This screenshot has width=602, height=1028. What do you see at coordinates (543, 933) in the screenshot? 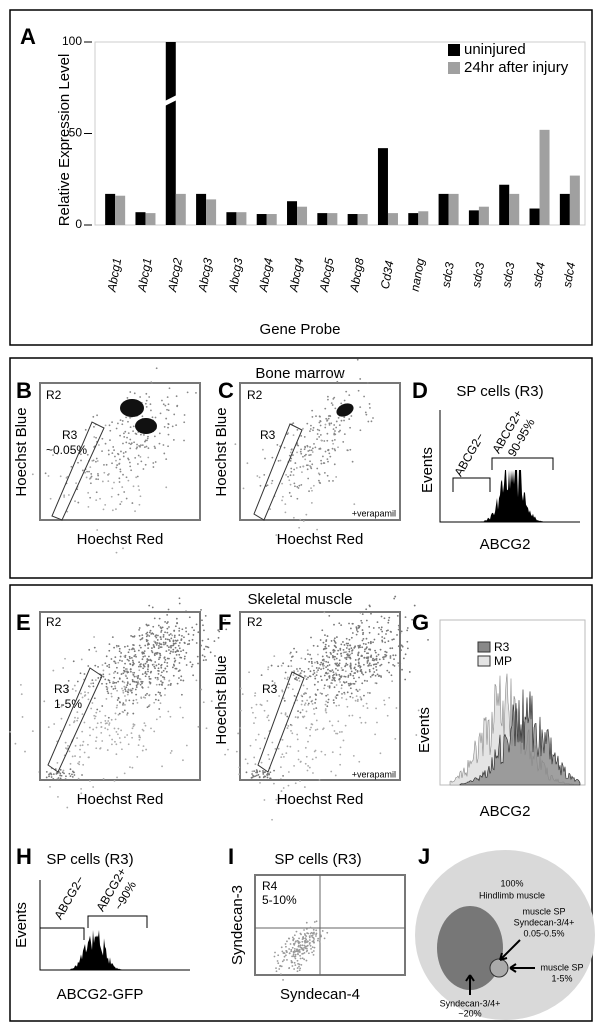
I see `venn-label: 0.05-0.5%` at bounding box center [543, 933].